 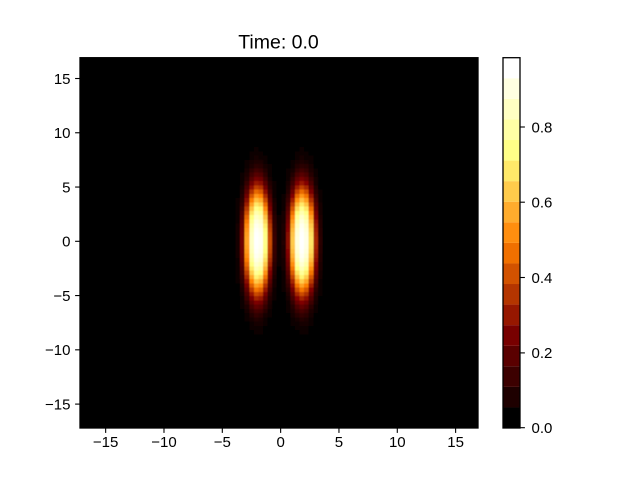 What do you see at coordinates (542, 127) in the screenshot?
I see `svg-text: 0.8` at bounding box center [542, 127].